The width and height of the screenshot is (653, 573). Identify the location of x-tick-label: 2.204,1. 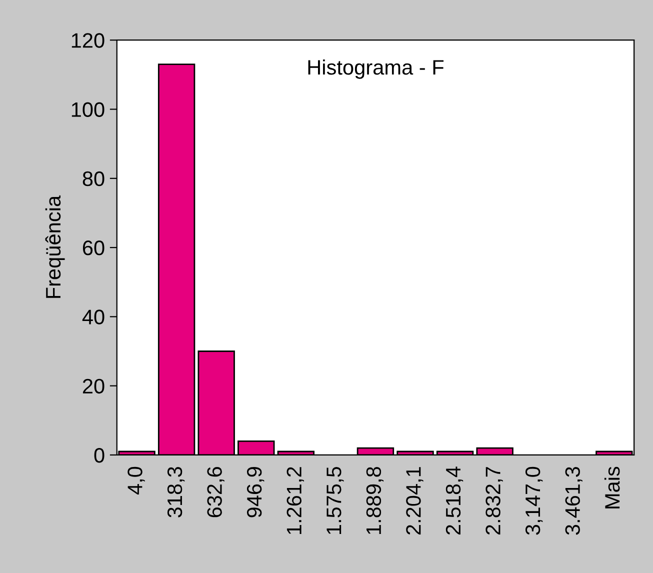
(415, 501).